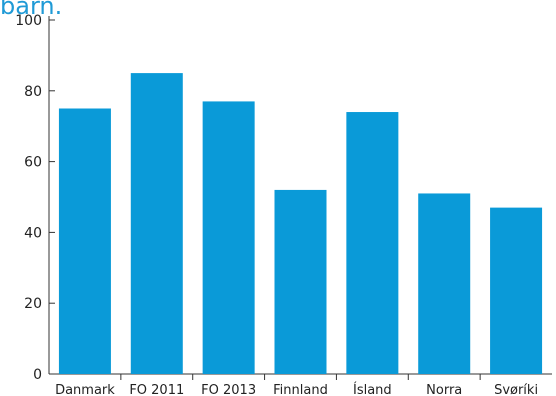  I want to click on category-label: FO 2011, so click(156, 389).